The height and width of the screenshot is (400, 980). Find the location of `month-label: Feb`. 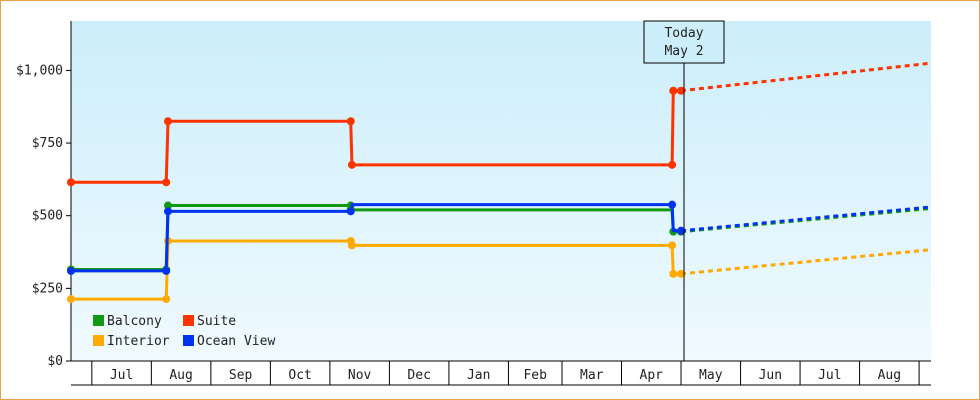

month-label: Feb is located at coordinates (535, 375).